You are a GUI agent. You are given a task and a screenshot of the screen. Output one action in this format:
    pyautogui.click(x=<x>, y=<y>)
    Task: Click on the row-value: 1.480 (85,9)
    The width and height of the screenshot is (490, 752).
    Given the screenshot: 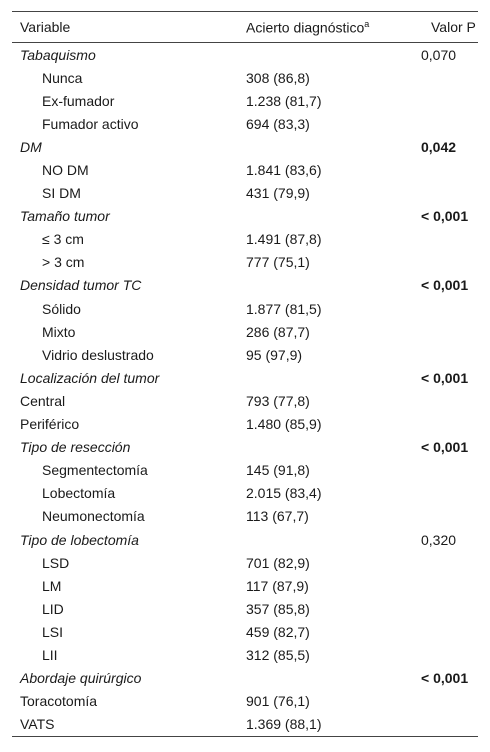 What is the action you would take?
    pyautogui.click(x=284, y=424)
    